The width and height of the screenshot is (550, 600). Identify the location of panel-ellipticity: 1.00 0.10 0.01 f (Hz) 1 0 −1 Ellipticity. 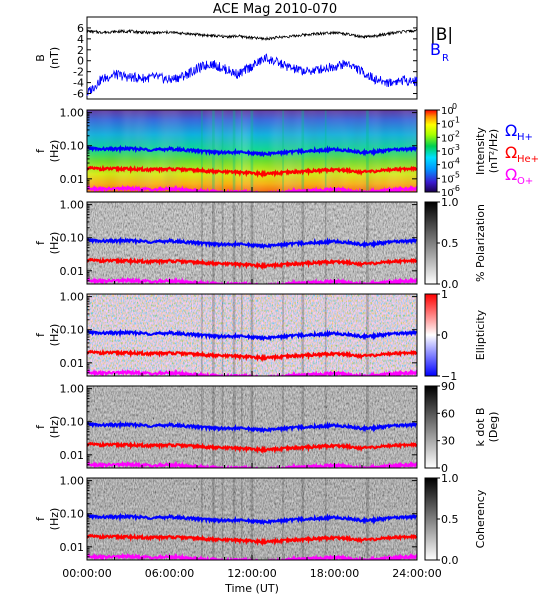
(260, 335).